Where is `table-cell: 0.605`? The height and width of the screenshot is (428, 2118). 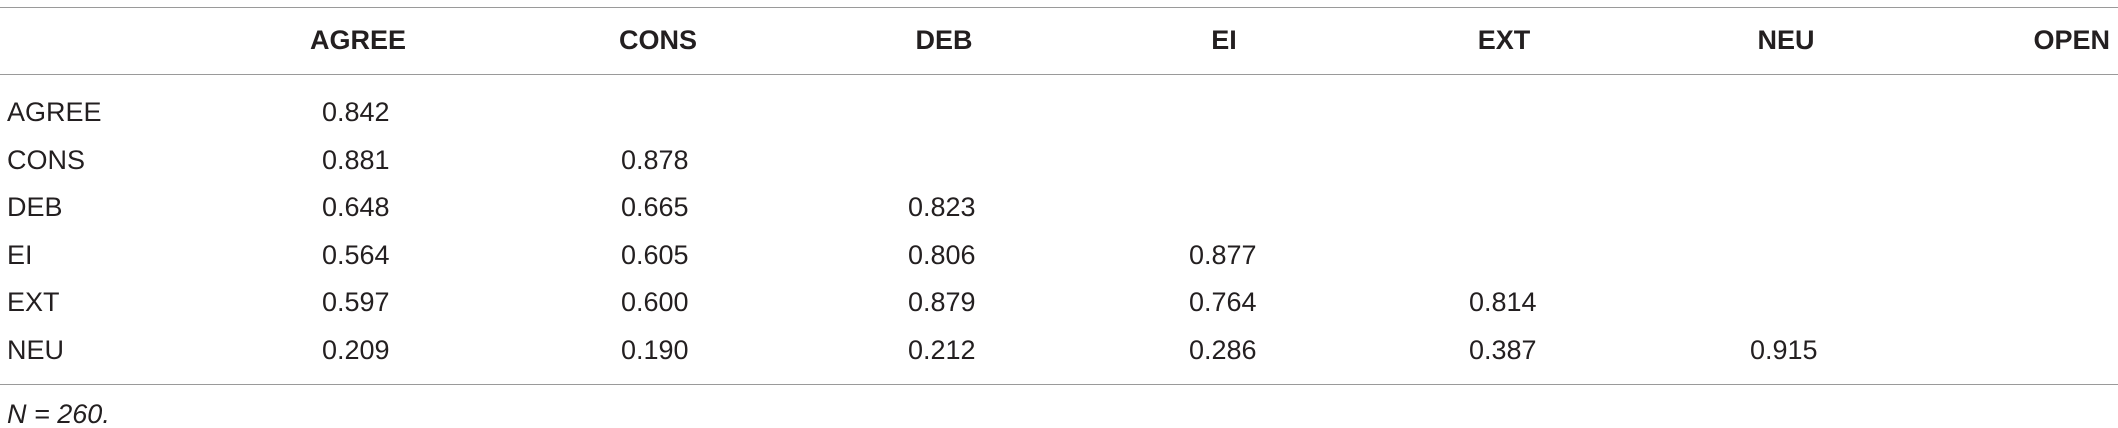 table-cell: 0.605 is located at coordinates (655, 254).